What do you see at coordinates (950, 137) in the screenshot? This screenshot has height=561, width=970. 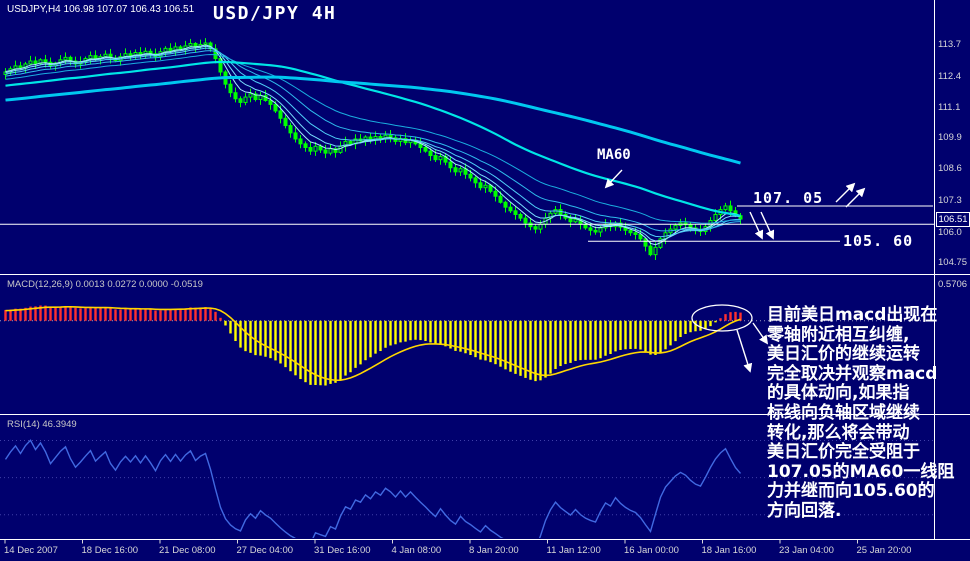 I see `price-axis-label: 109.9` at bounding box center [950, 137].